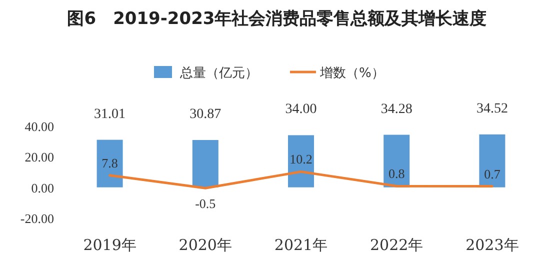 The image size is (555, 275). I want to click on x-tick-label: 2019年, so click(109, 245).